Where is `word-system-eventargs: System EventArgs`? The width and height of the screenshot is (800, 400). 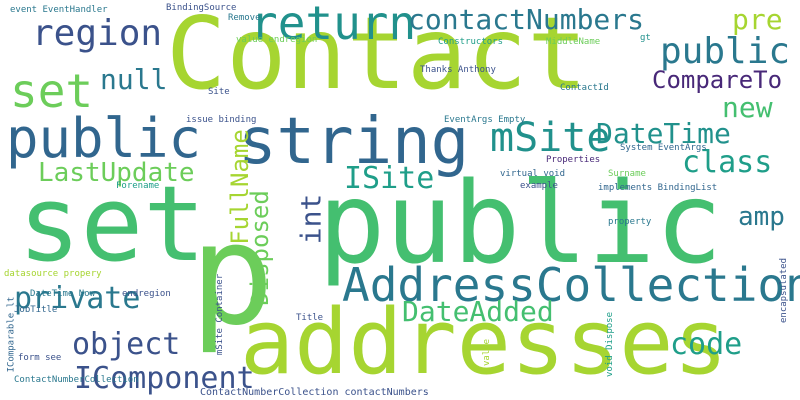
word-system-eventargs: System EventArgs is located at coordinates (663, 148).